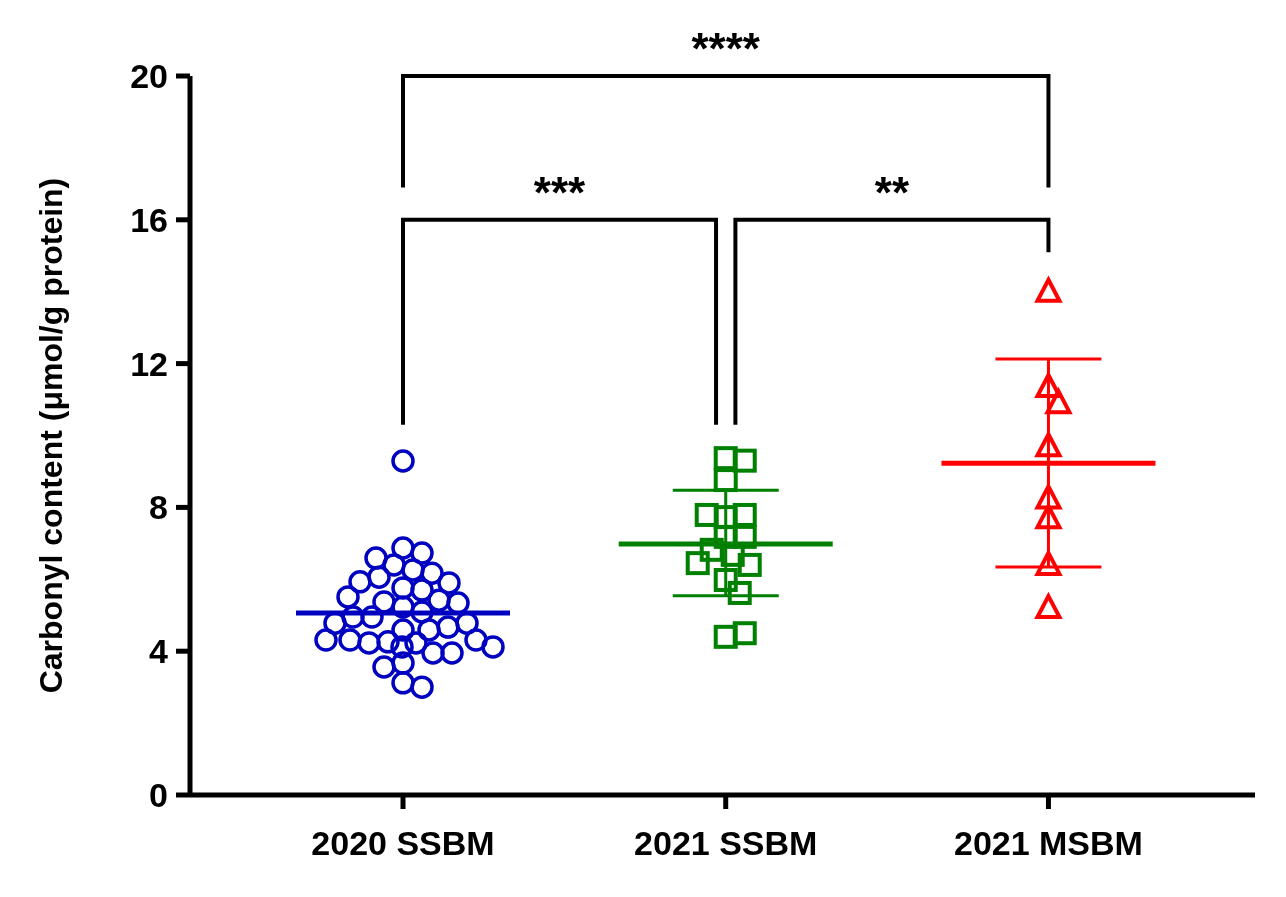  Describe the element at coordinates (1048, 843) in the screenshot. I see `x-tick-label: 2021 MSBM` at that location.